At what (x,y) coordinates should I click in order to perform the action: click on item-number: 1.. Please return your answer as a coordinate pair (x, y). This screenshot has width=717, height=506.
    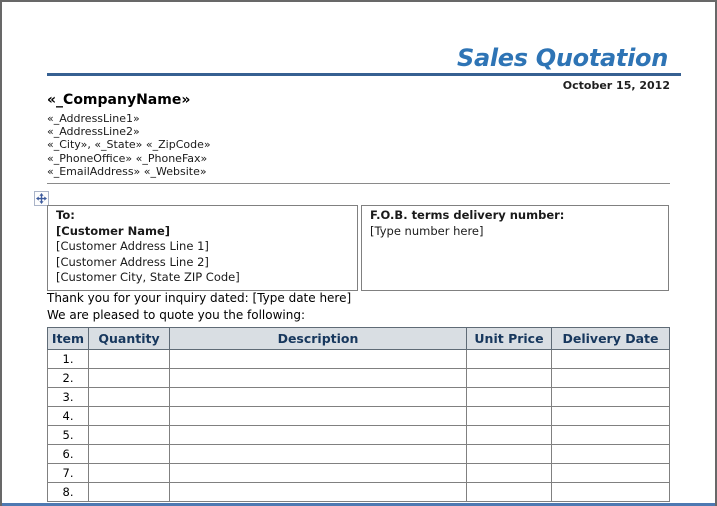
    Looking at the image, I should click on (68, 359).